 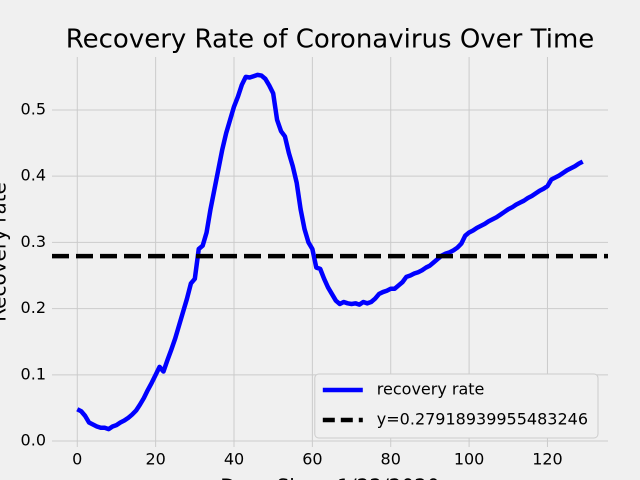 I want to click on x-tick-label: 120, so click(x=547, y=459).